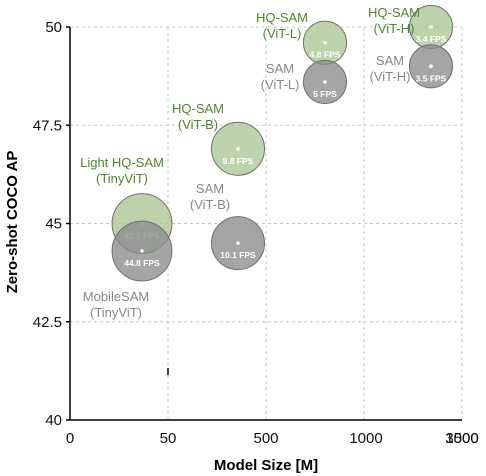 Image resolution: width=486 pixels, height=476 pixels. What do you see at coordinates (70, 438) in the screenshot?
I see `x-tick-label: 0` at bounding box center [70, 438].